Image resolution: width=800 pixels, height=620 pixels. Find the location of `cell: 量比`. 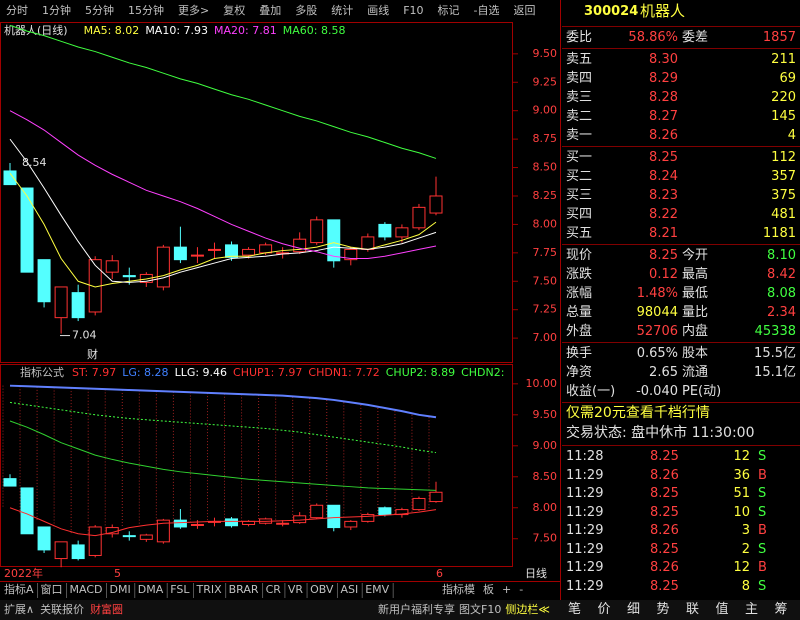

cell: 量比 is located at coordinates (695, 312).